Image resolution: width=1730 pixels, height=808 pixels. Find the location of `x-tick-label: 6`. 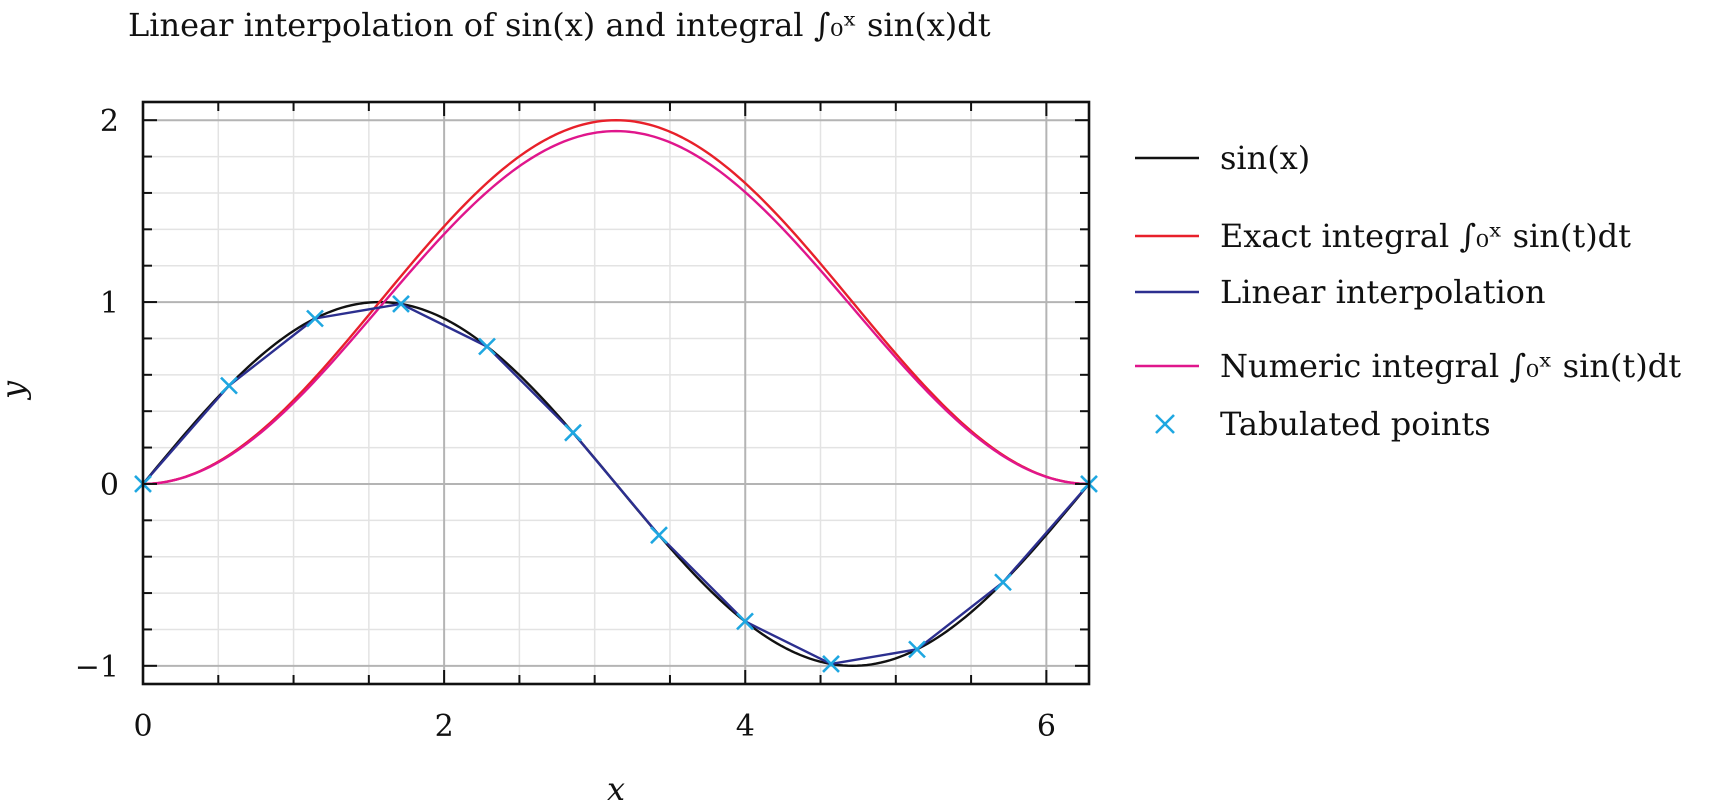

x-tick-label: 6 is located at coordinates (1046, 726).